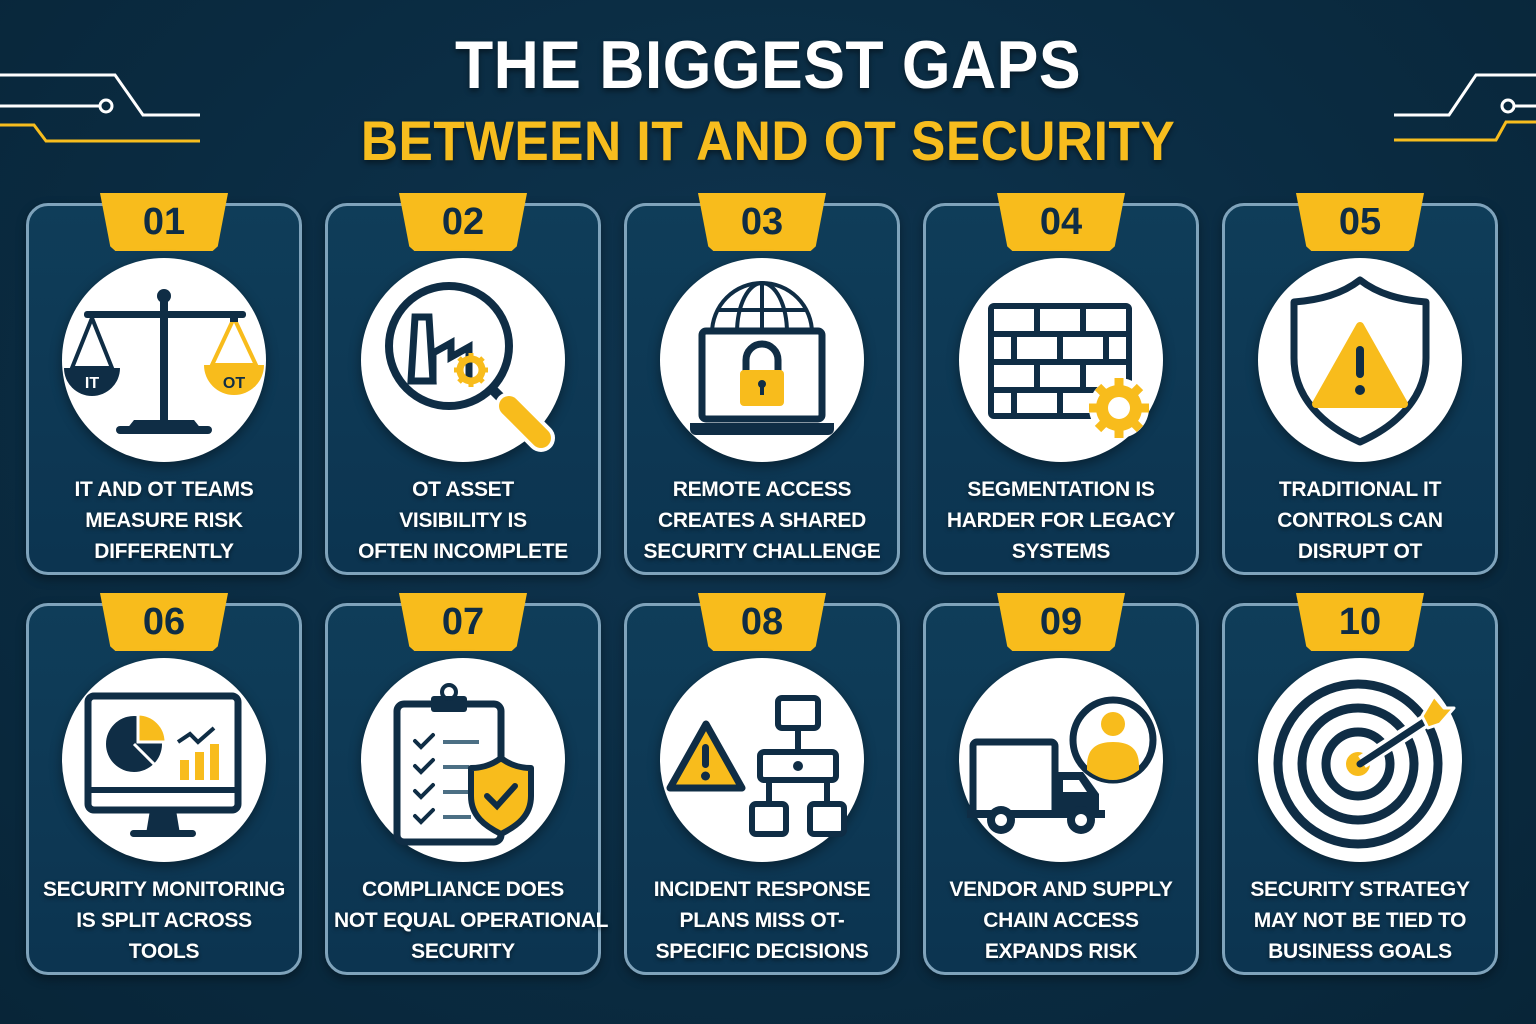  I want to click on warning-flowchart-icon, so click(756, 766).